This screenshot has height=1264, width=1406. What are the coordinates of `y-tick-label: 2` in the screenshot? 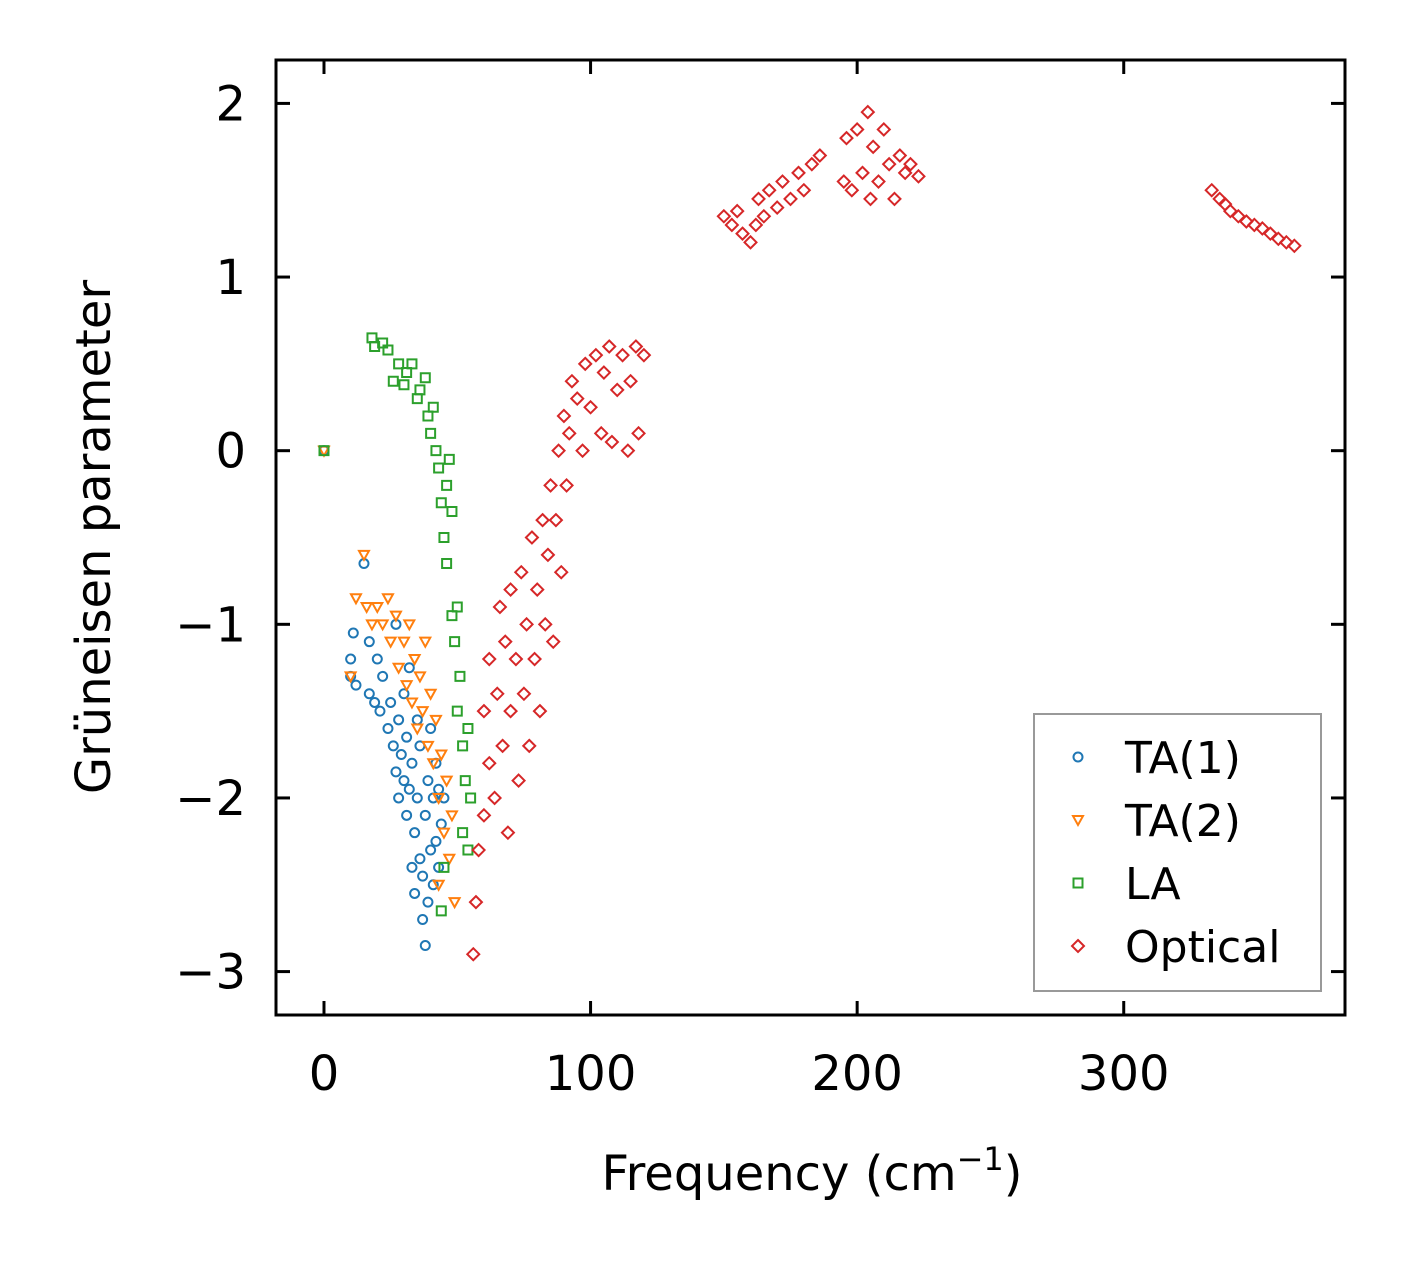 It's located at (230, 104).